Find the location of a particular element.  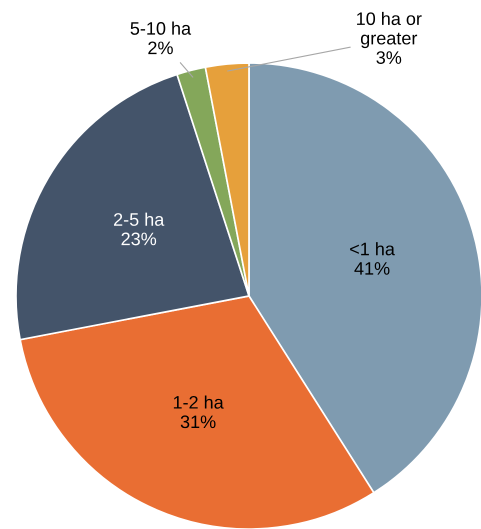

slice-label: 1-2 ha is located at coordinates (199, 402).